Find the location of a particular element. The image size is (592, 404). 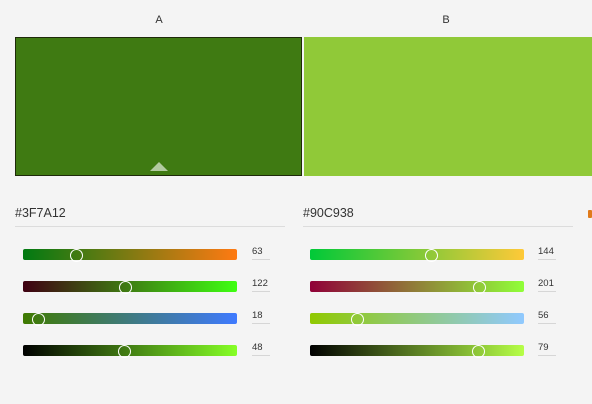

value-b-green: 201 is located at coordinates (547, 285).